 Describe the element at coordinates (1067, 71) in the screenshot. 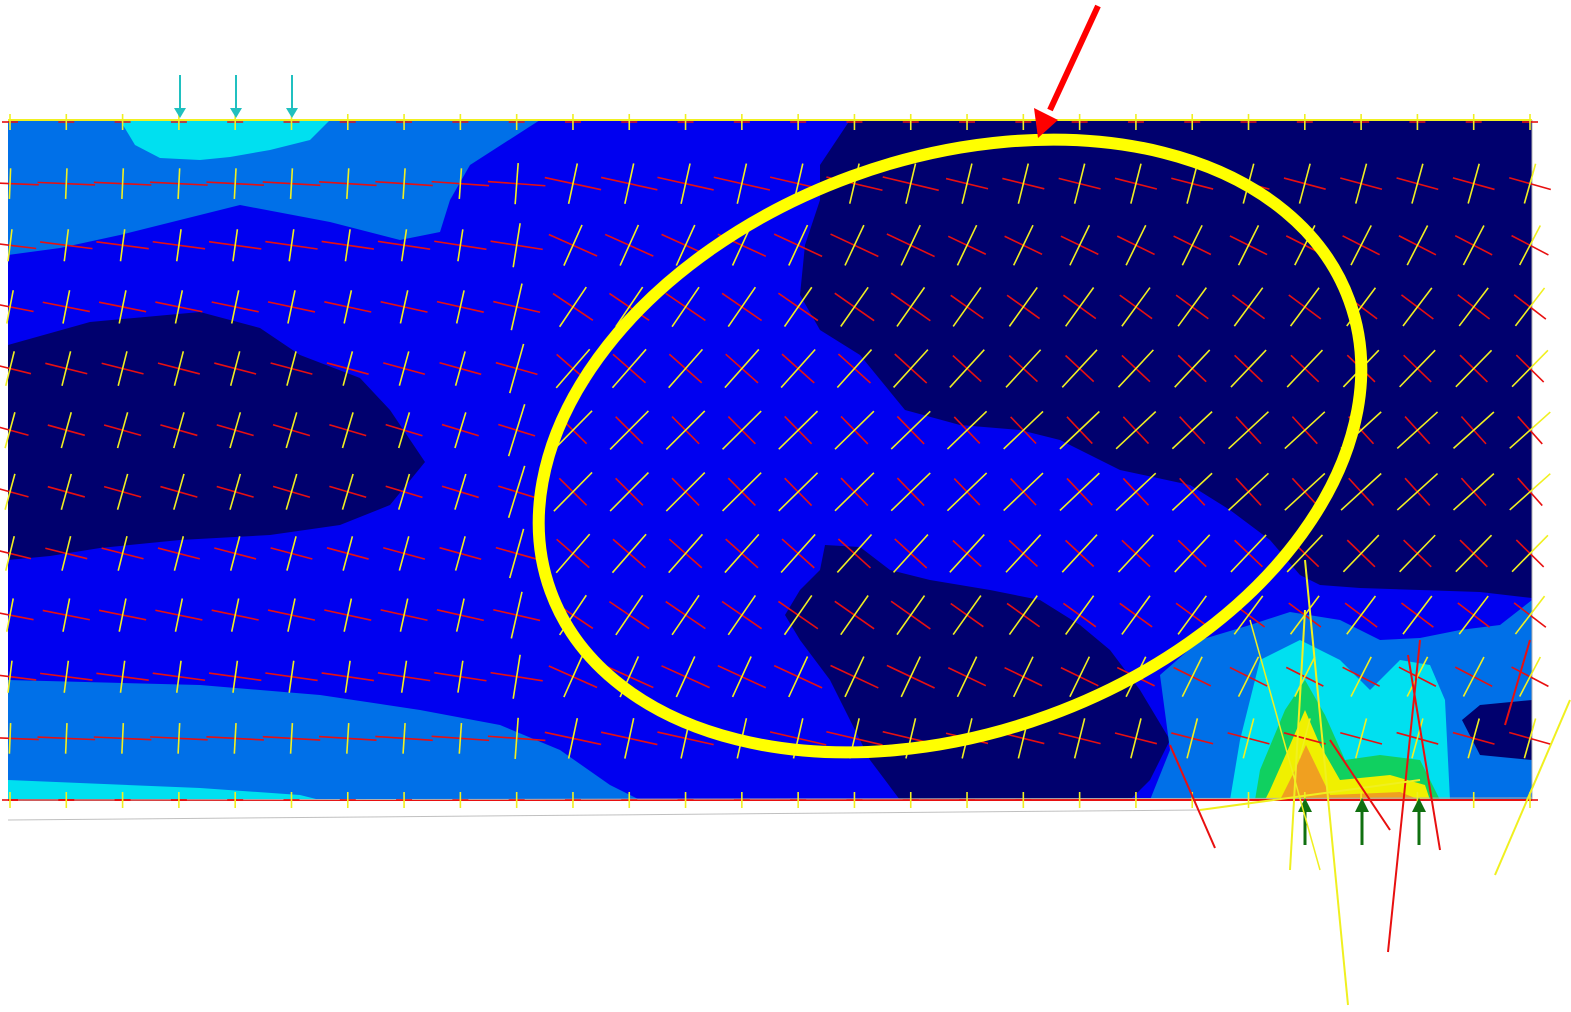

I see `pointer-arrow` at that location.